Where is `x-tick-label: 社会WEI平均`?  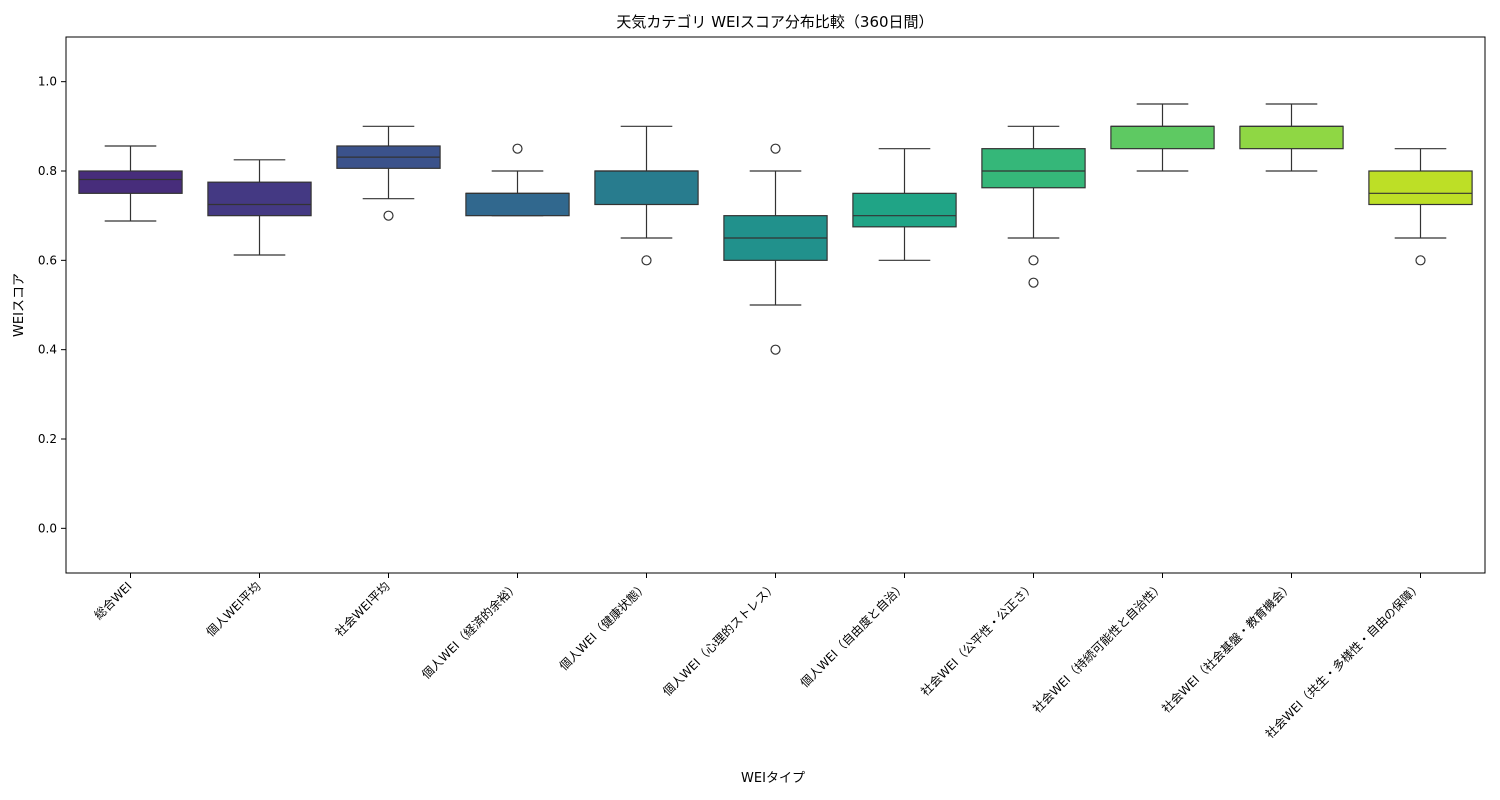
x-tick-label: 社会WEI平均 is located at coordinates (362, 609).